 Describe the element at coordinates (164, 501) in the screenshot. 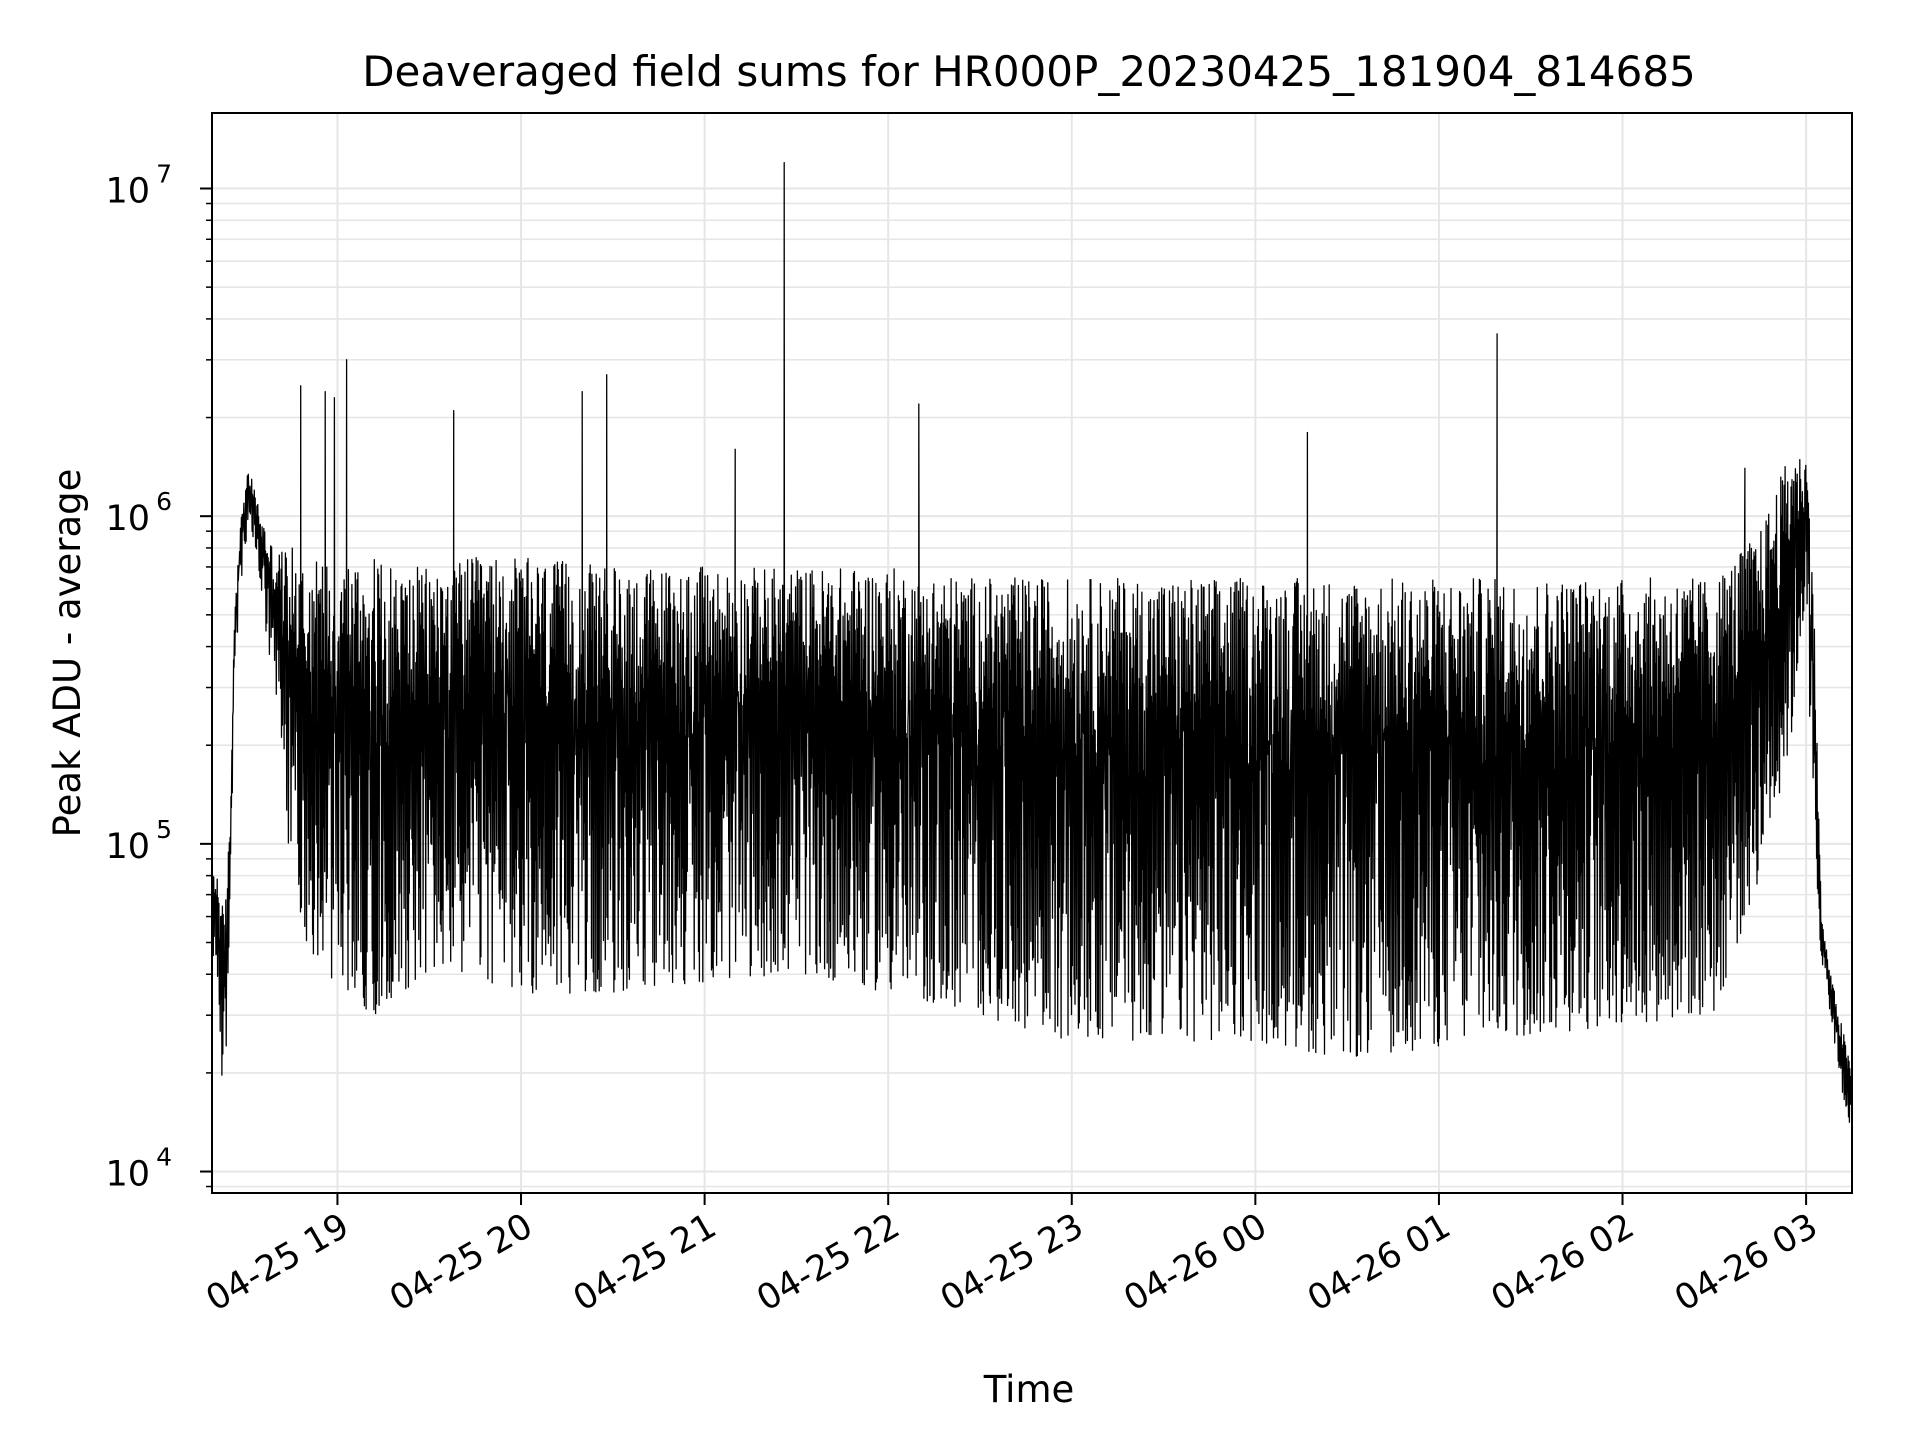

I see `y-tick-exponent: 6` at that location.